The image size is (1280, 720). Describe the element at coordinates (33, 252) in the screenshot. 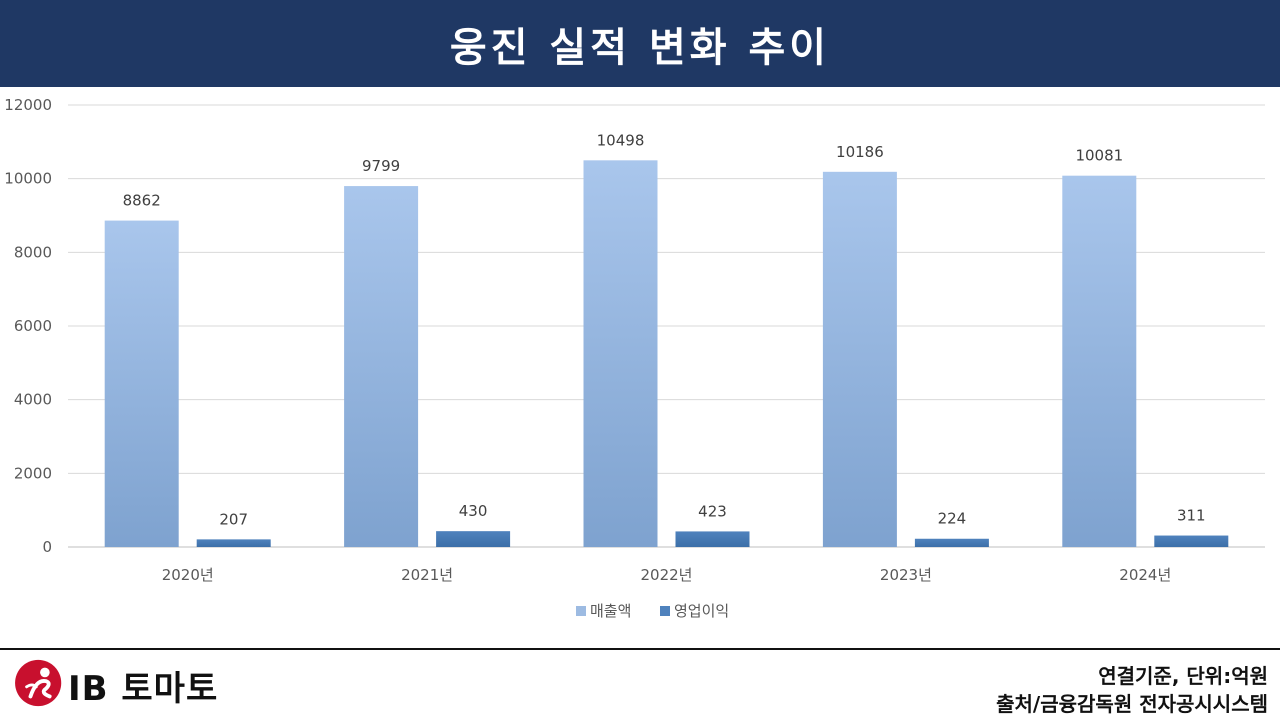

I see `y-tick-label: 8000` at that location.